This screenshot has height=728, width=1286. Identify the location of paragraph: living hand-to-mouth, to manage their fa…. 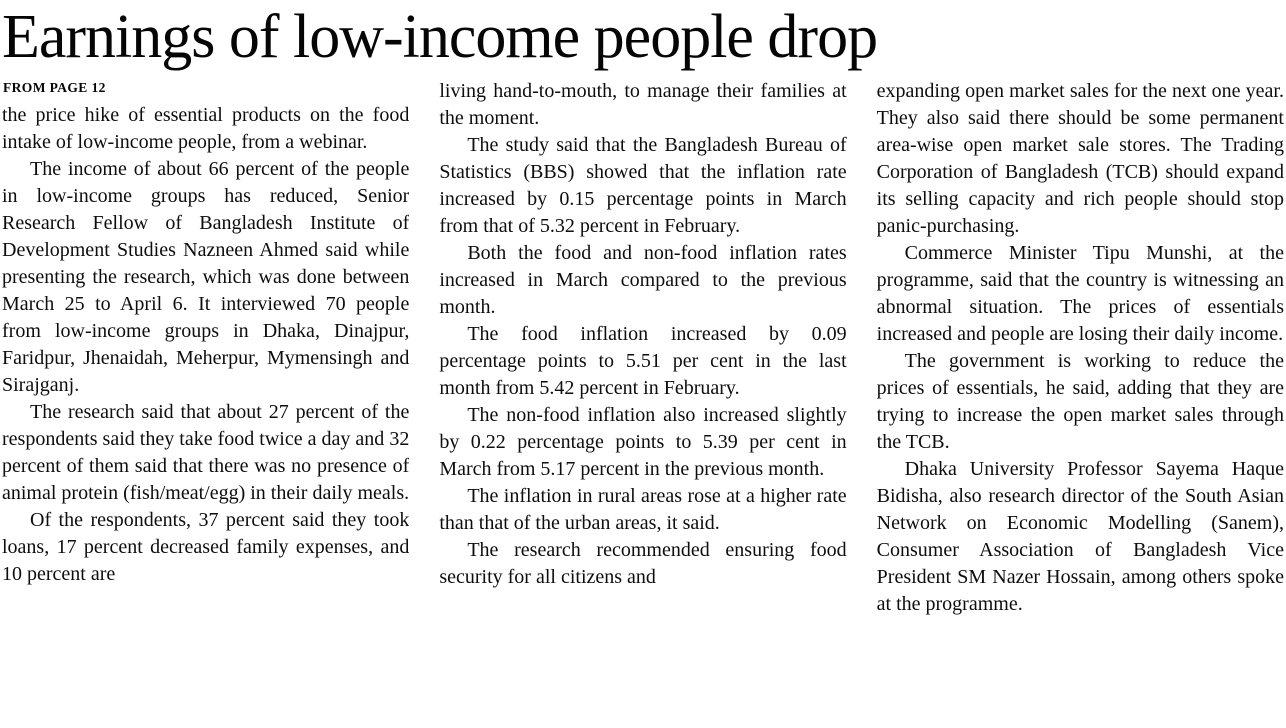
(643, 104).